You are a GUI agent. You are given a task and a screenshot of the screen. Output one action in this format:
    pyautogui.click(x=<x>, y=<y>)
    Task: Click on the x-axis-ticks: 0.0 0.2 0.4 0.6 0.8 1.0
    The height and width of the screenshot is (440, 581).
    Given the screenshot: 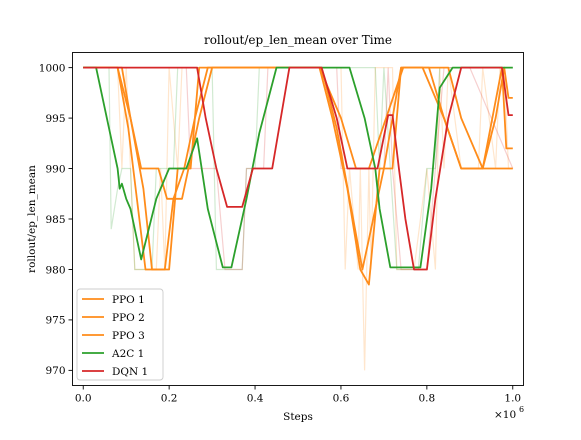 What is the action you would take?
    pyautogui.click(x=298, y=395)
    